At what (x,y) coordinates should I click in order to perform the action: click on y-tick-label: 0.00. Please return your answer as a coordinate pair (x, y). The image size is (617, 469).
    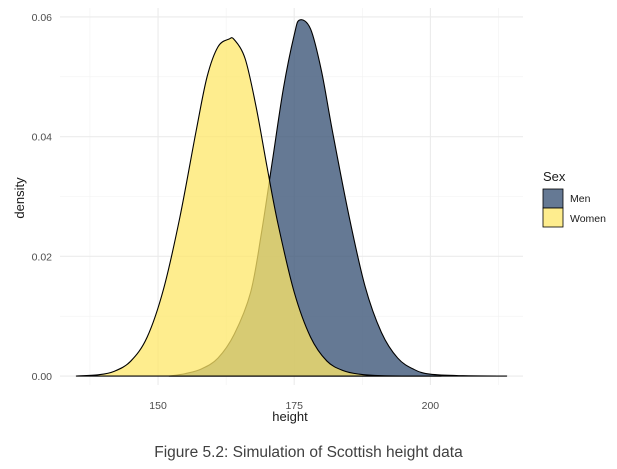
    Looking at the image, I should click on (42, 377).